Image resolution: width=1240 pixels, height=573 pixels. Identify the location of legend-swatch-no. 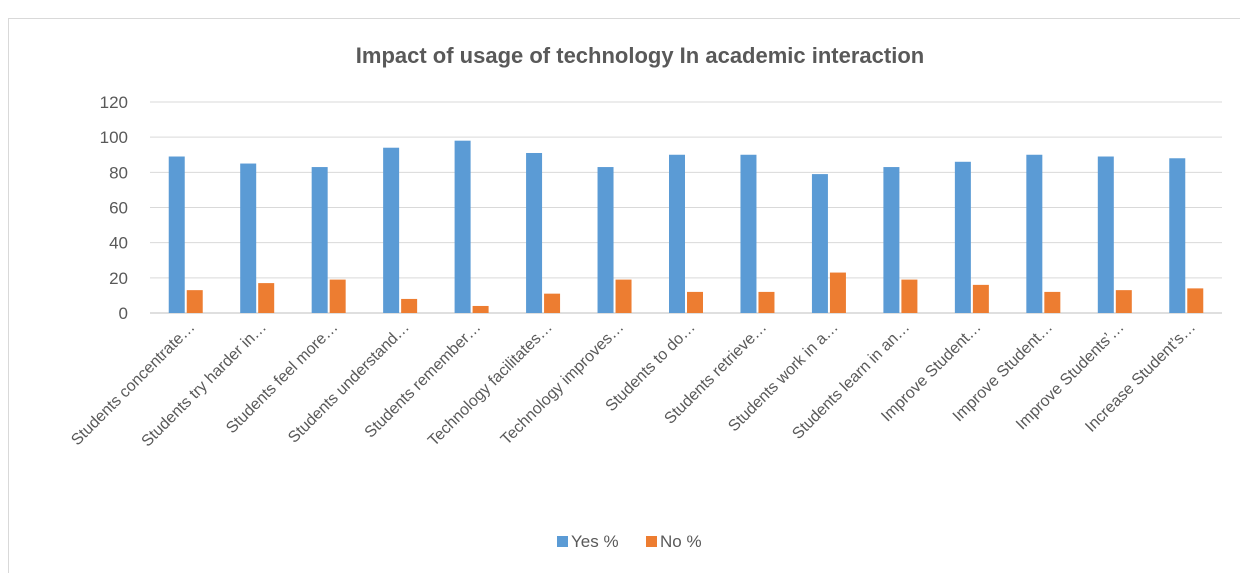
(651, 541).